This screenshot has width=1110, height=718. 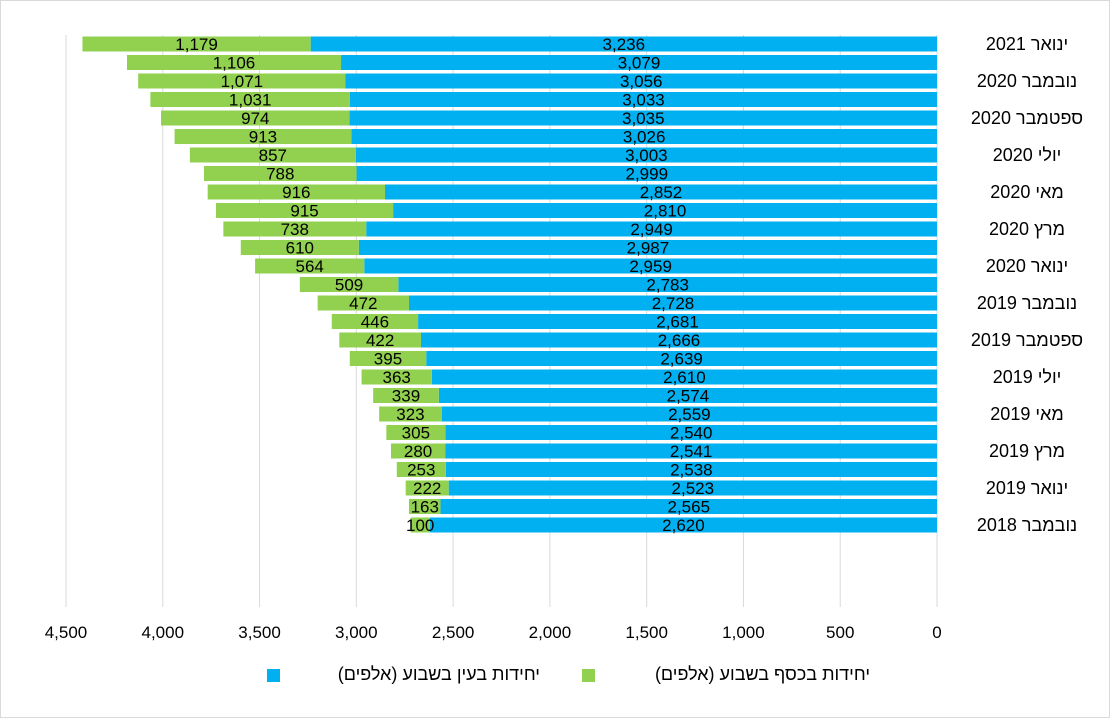 I want to click on x-tick-label: 3,000, so click(x=356, y=632).